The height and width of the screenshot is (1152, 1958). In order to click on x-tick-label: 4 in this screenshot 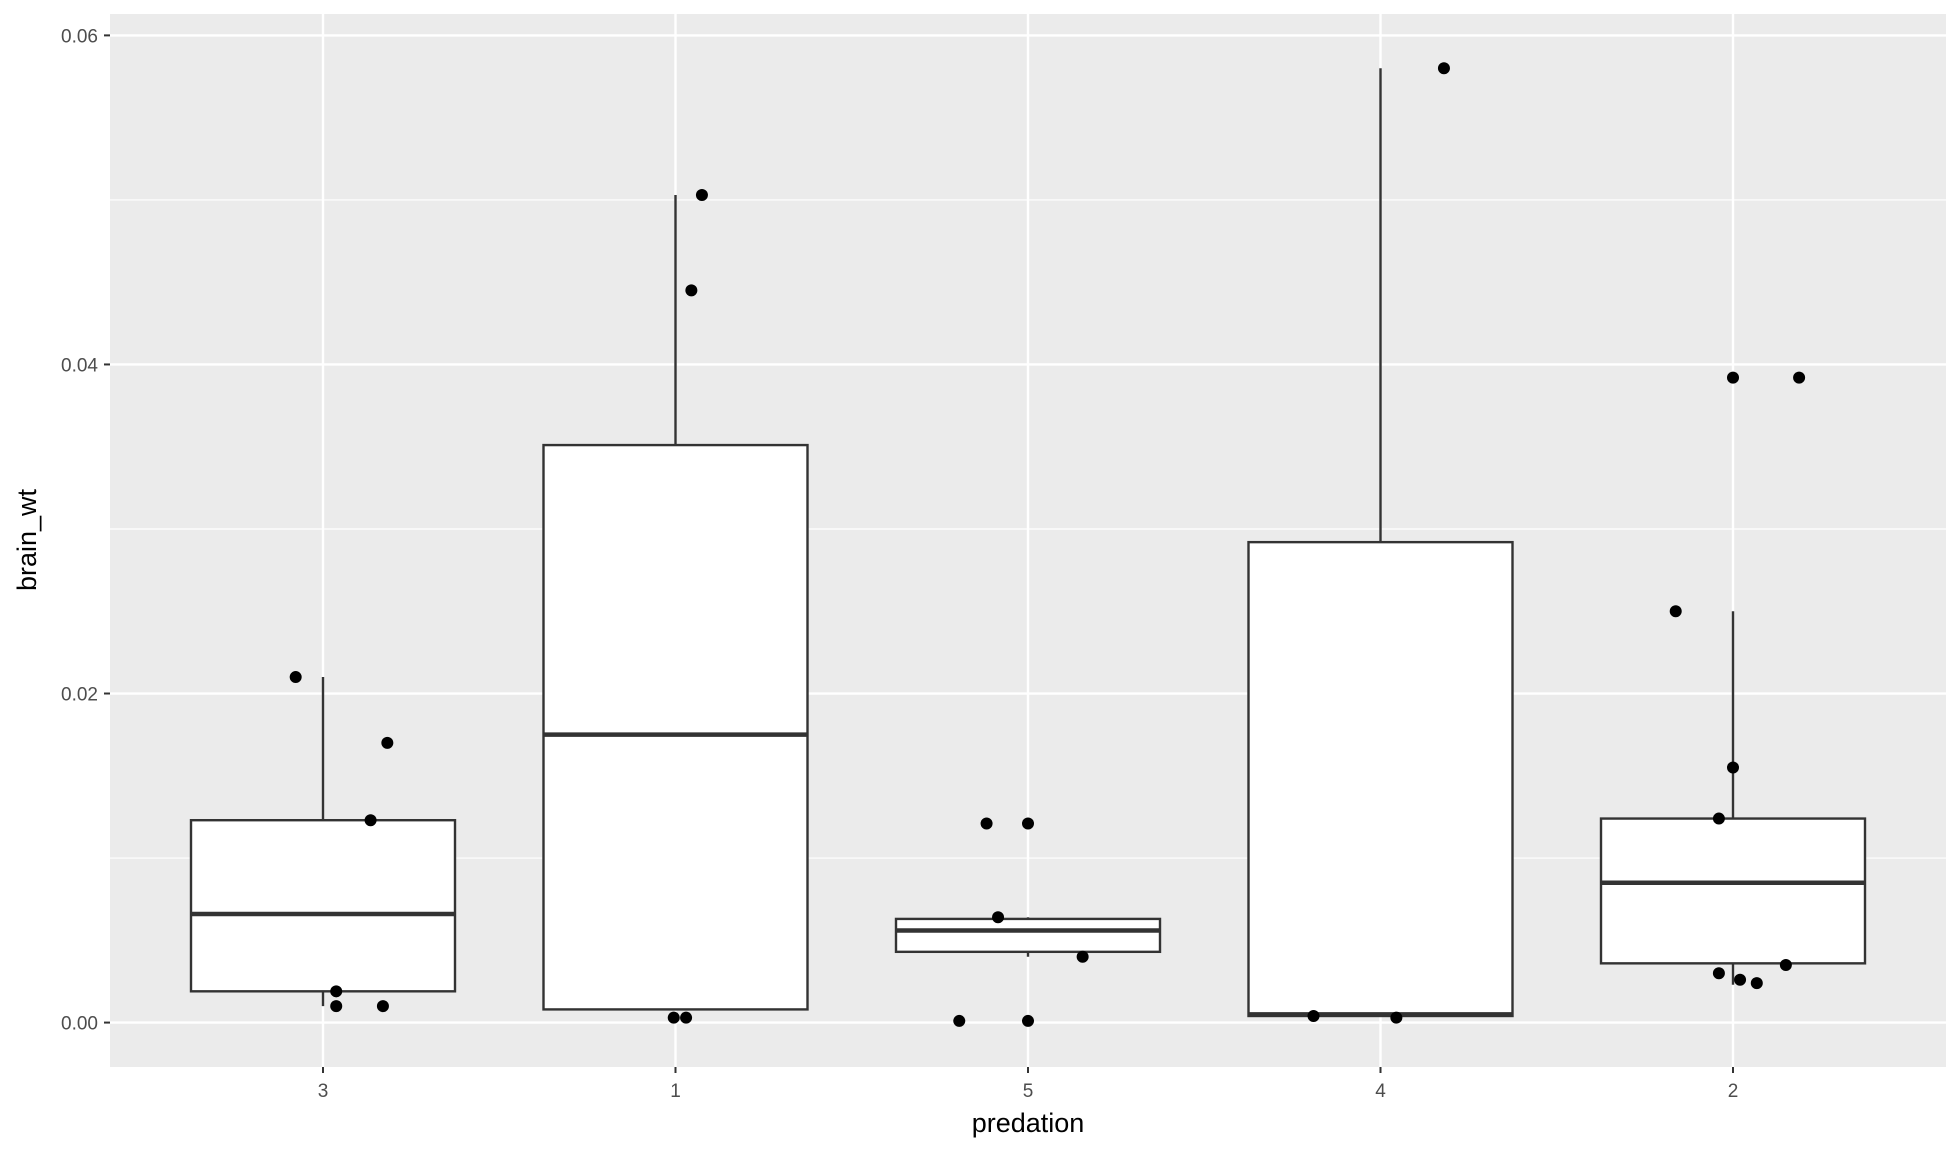, I will do `click(1380, 1091)`.